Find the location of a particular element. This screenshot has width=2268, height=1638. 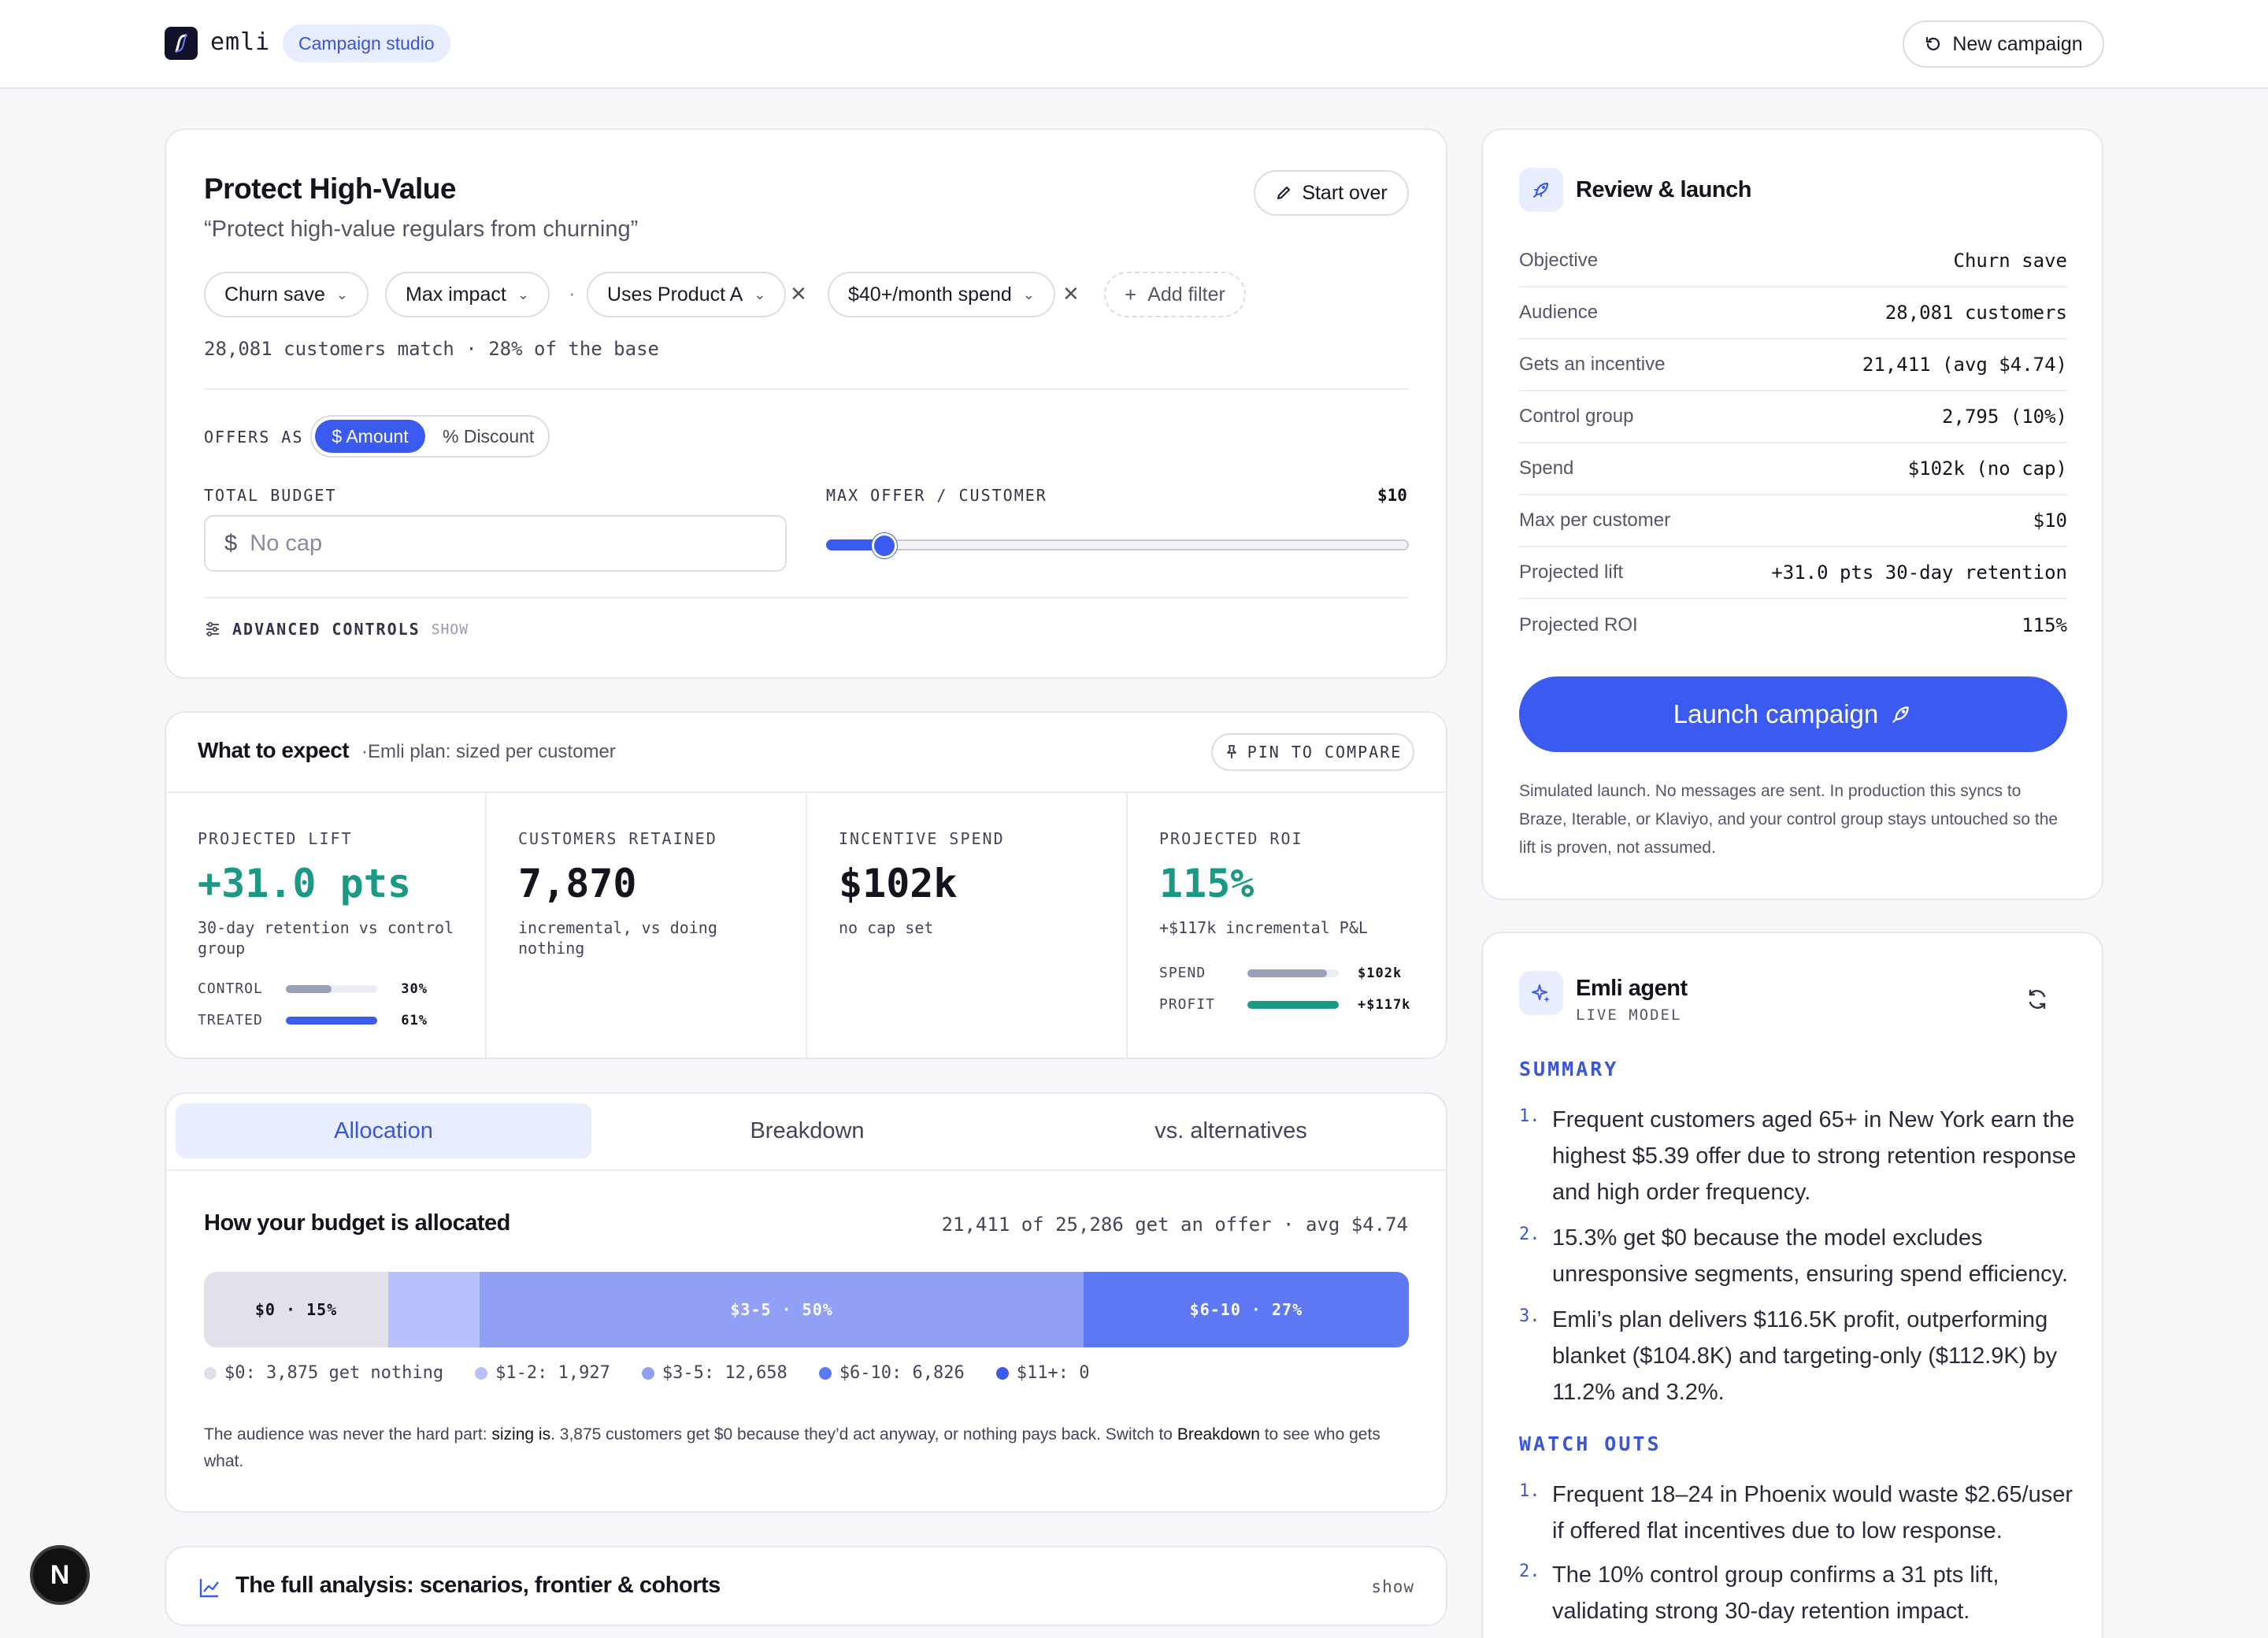

allocation-segment: $6-10 · 27% is located at coordinates (1246, 1309).